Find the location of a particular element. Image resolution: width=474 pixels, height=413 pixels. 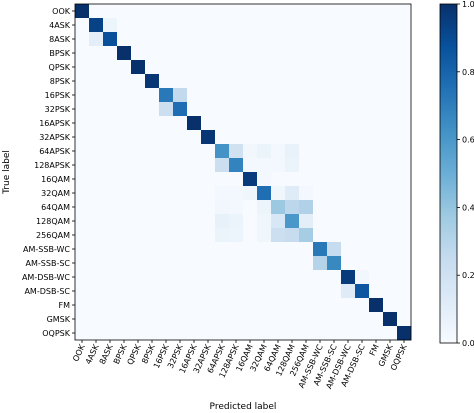

y-axis-title: True label is located at coordinates (7, 172).